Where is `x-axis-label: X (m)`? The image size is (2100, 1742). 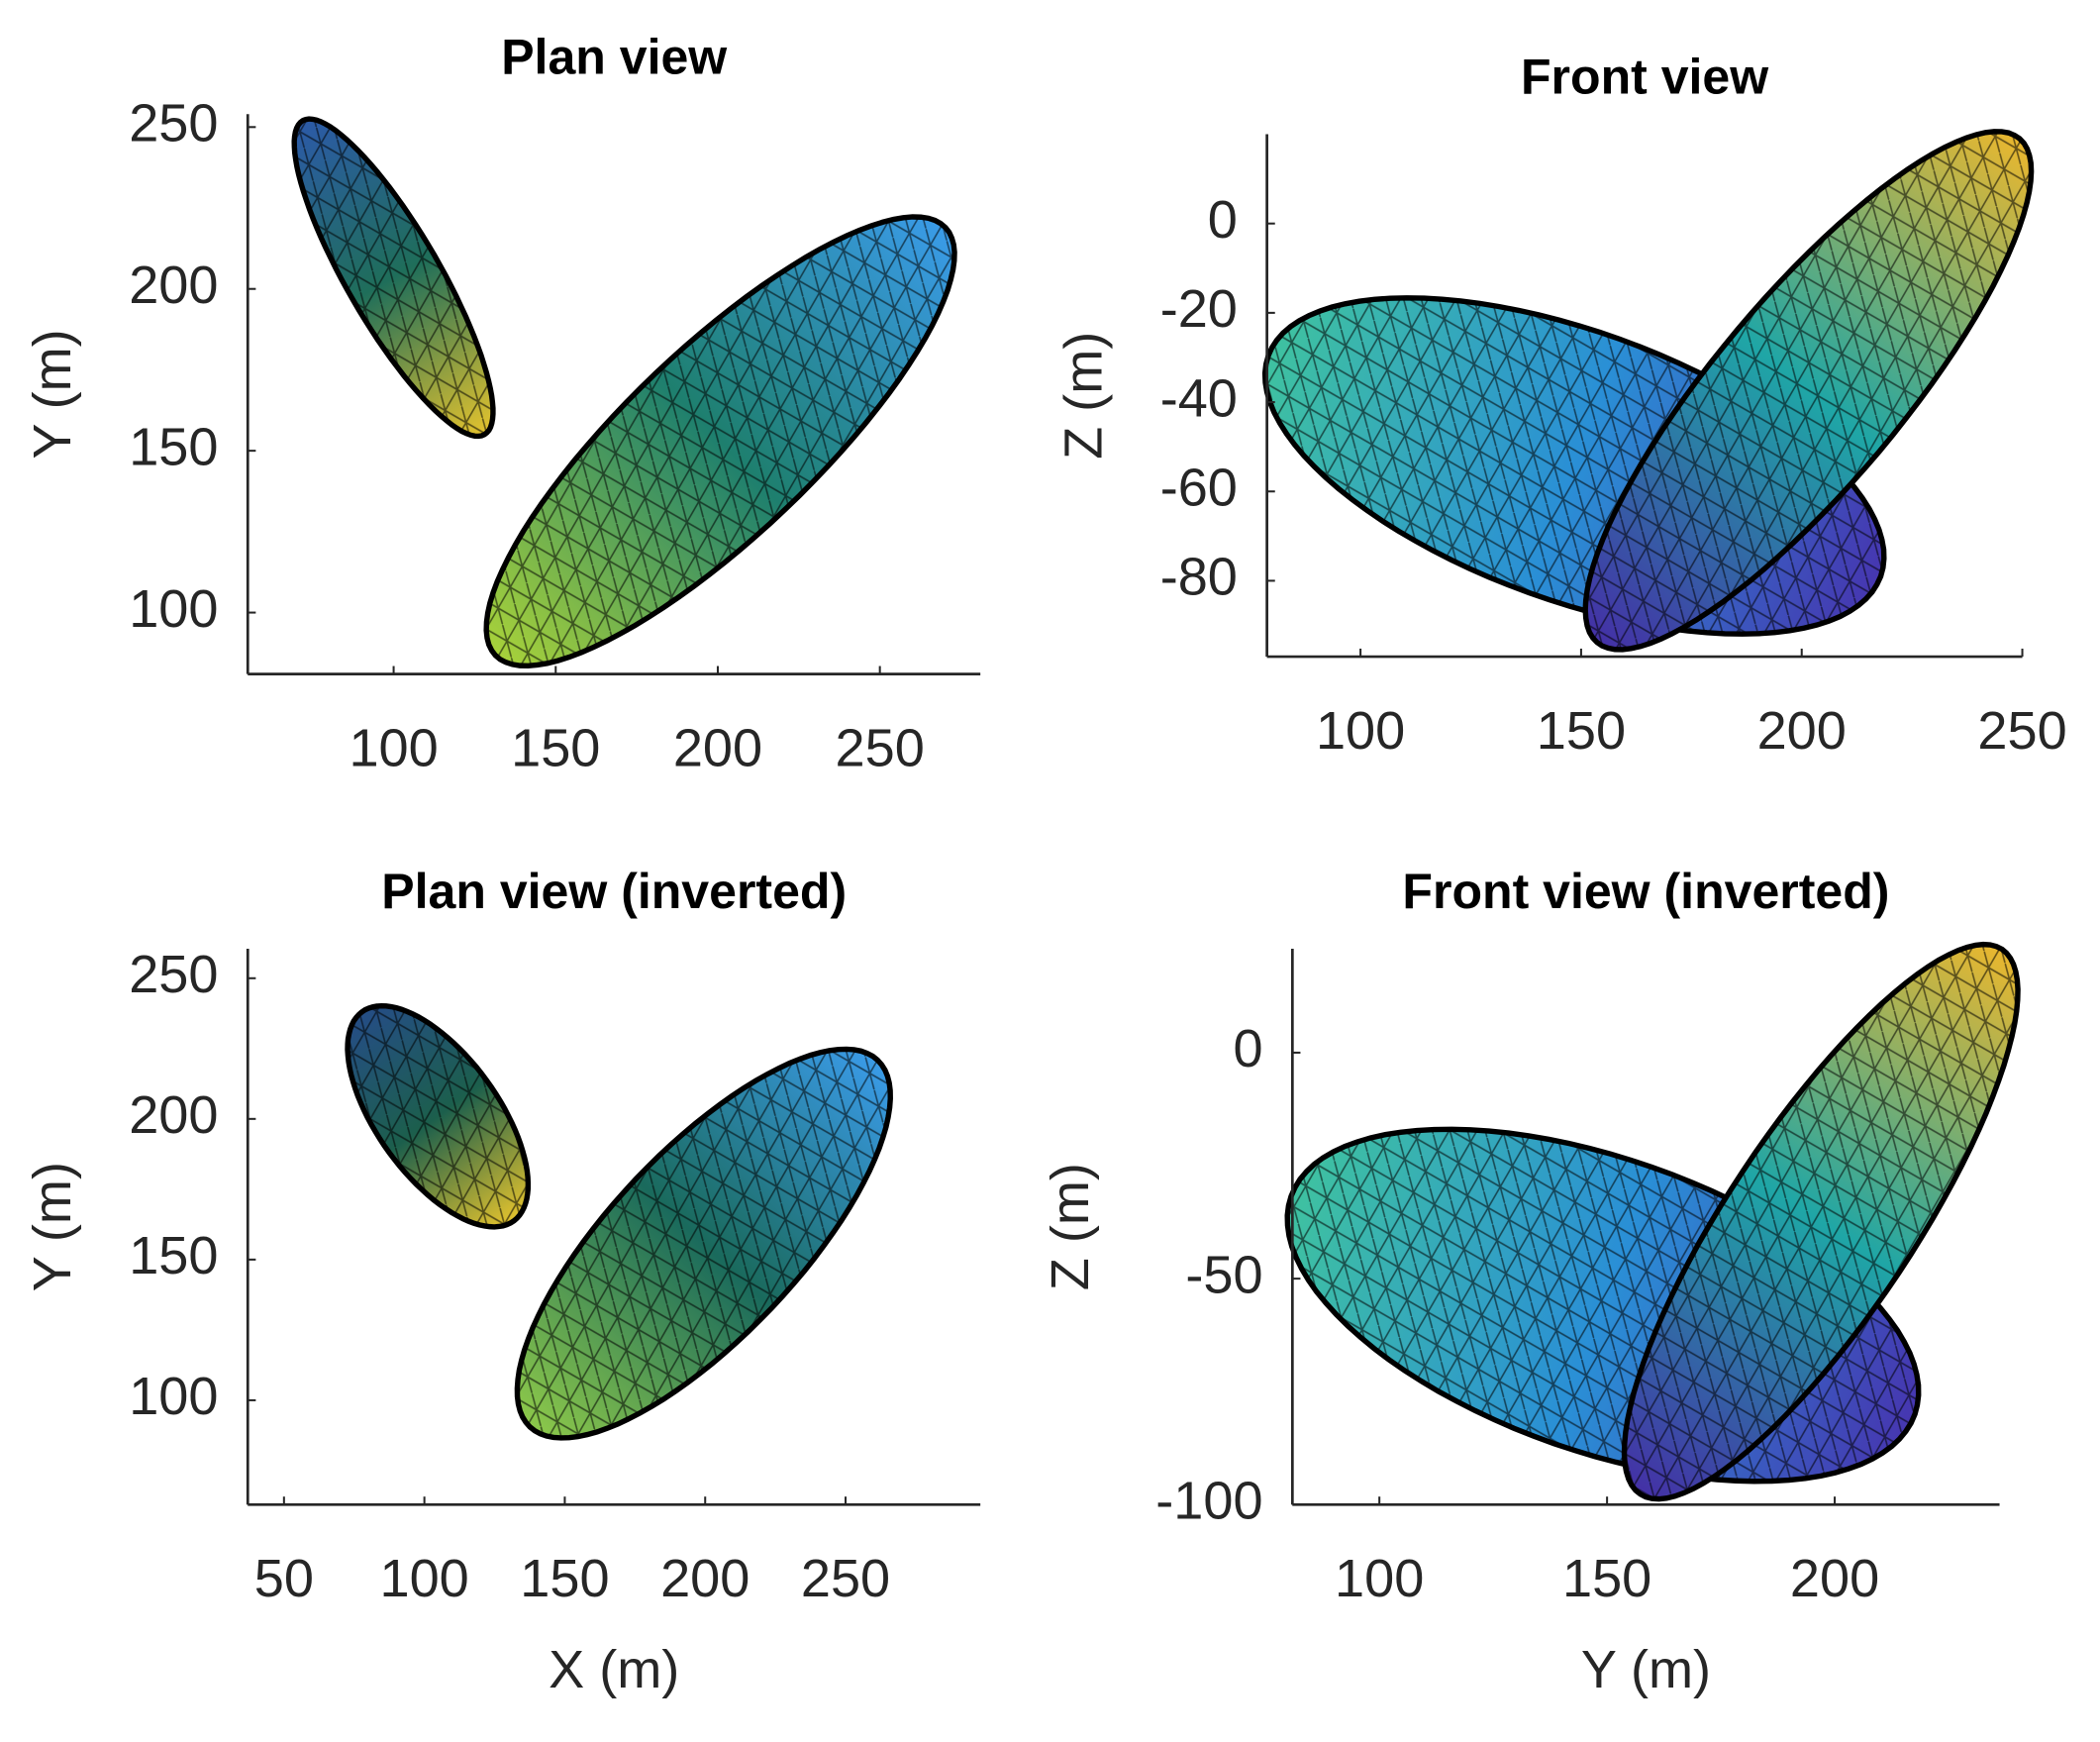 x-axis-label: X (m) is located at coordinates (614, 1670).